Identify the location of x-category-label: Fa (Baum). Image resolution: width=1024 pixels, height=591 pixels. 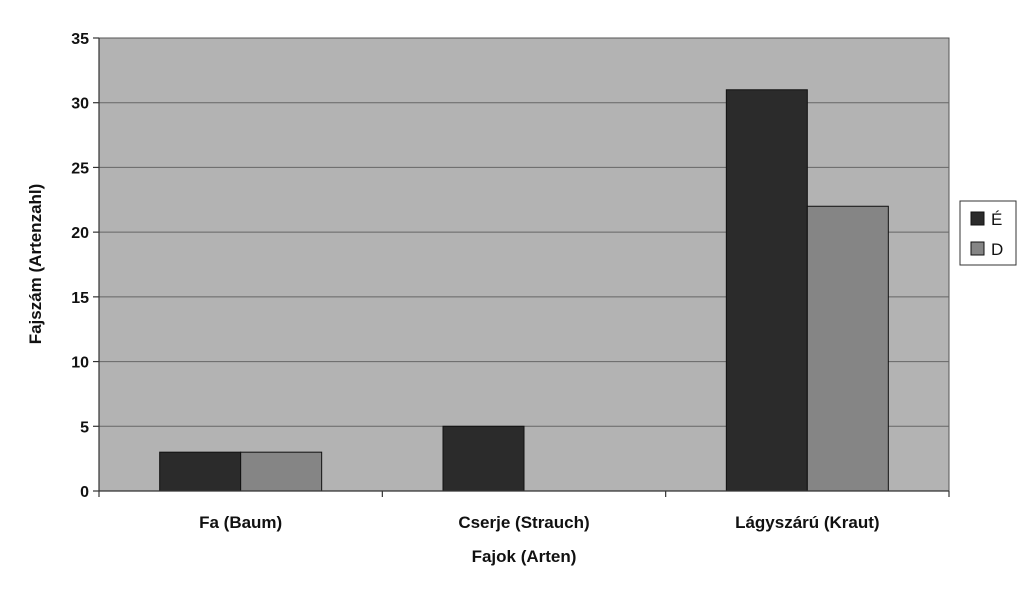
(240, 522).